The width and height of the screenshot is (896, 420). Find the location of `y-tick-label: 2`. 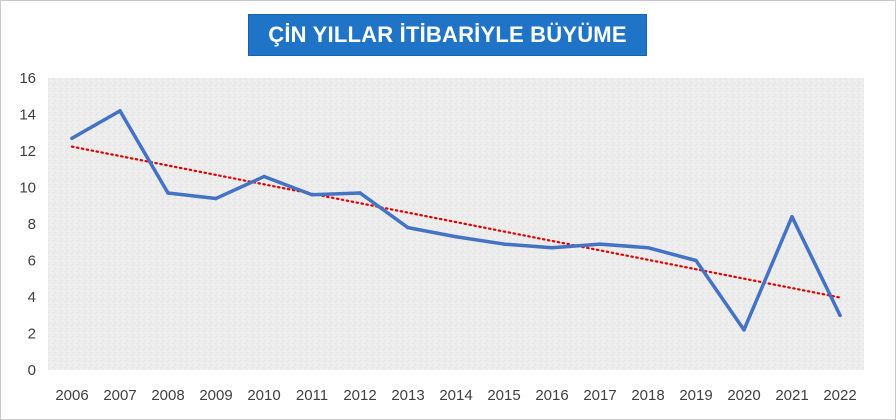

y-tick-label: 2 is located at coordinates (32, 334).